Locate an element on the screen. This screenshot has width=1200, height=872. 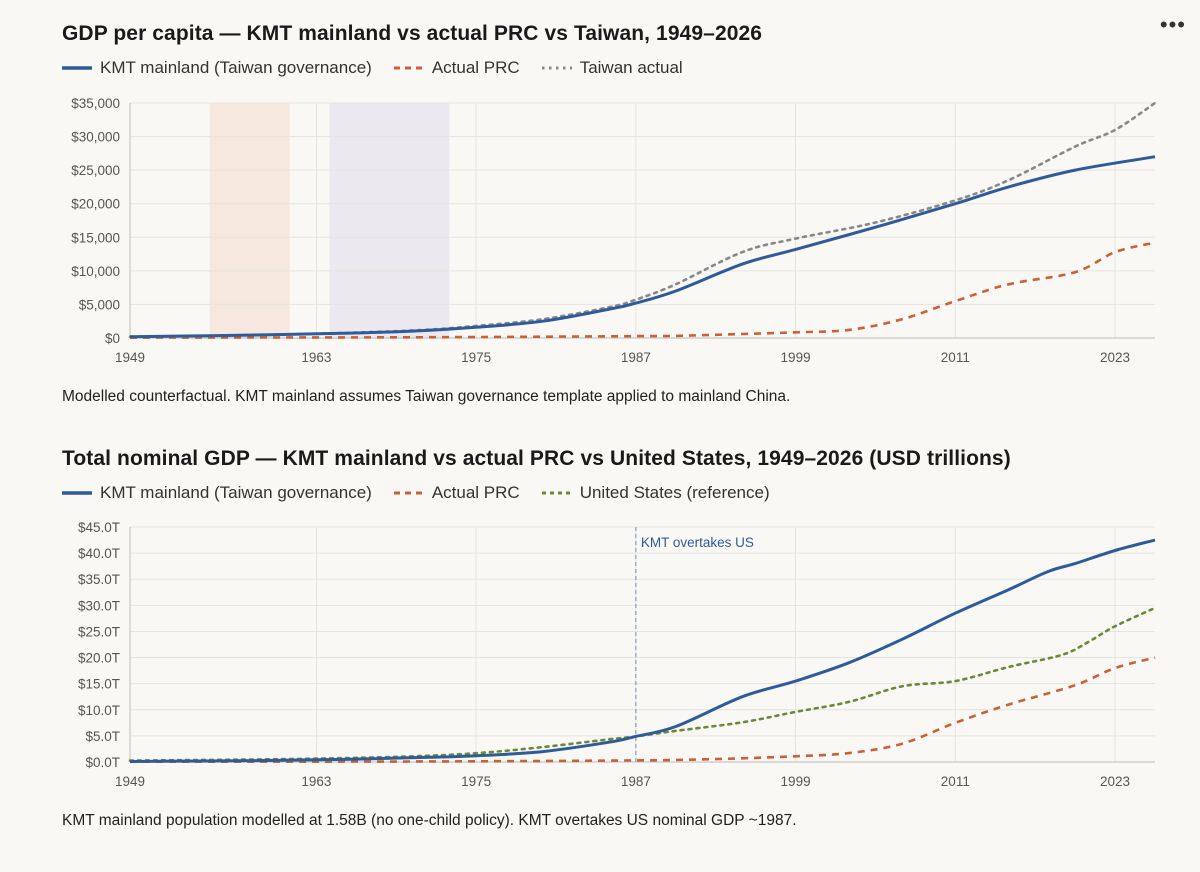
chart-1-x-tick-label: 1975 is located at coordinates (476, 357).